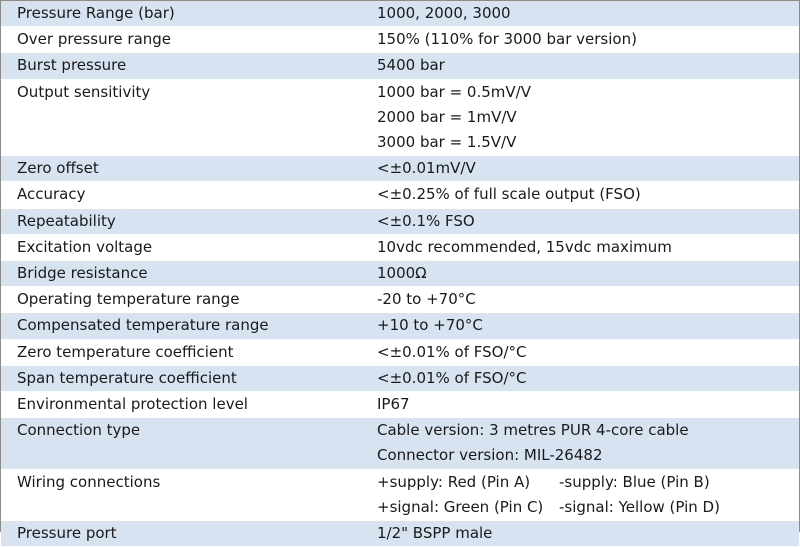 The image size is (800, 547). I want to click on row-value: <±0.01mV/V, so click(580, 168).